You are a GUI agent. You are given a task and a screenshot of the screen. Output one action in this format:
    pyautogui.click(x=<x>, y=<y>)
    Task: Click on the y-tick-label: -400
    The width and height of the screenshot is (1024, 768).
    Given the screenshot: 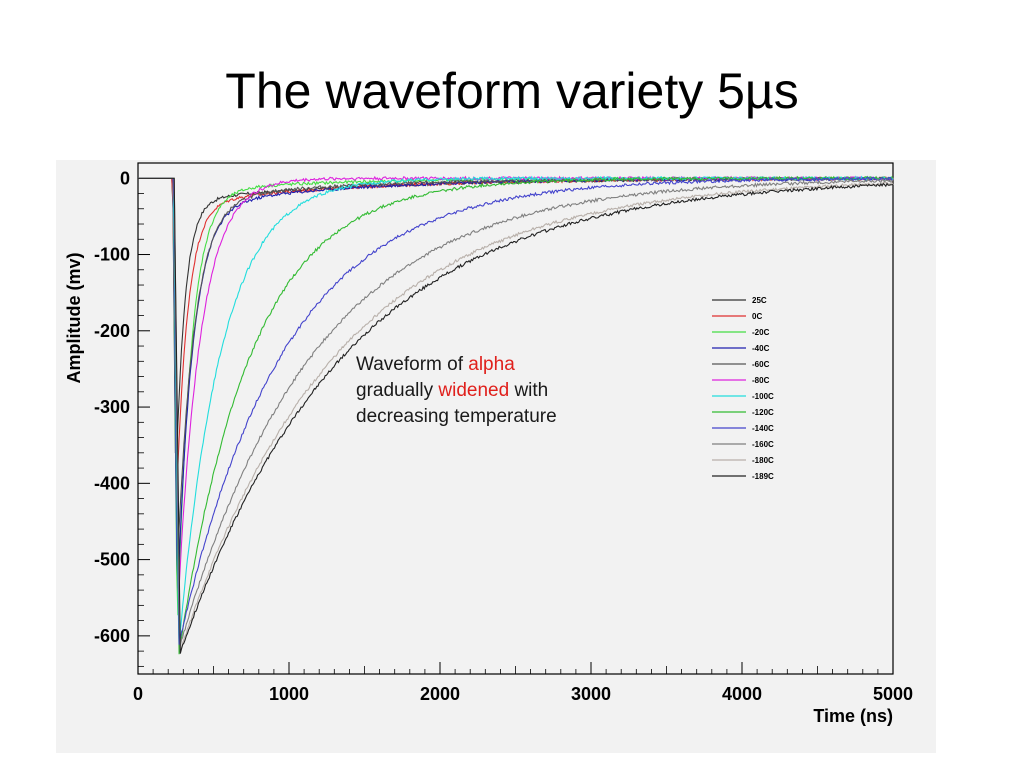 What is the action you would take?
    pyautogui.click(x=112, y=483)
    